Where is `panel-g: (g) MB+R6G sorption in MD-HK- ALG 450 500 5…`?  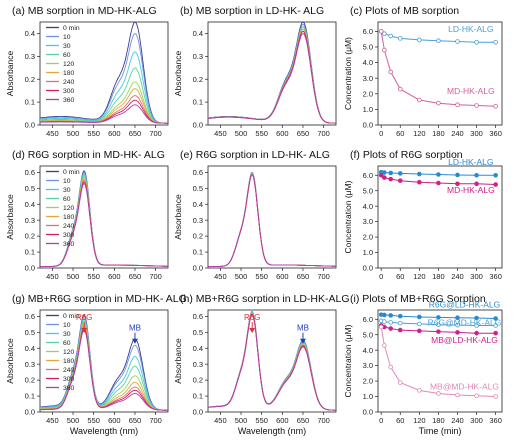
panel-g: (g) MB+R6G sorption in MD-HK- ALG 450 500 5… is located at coordinates (96, 364).